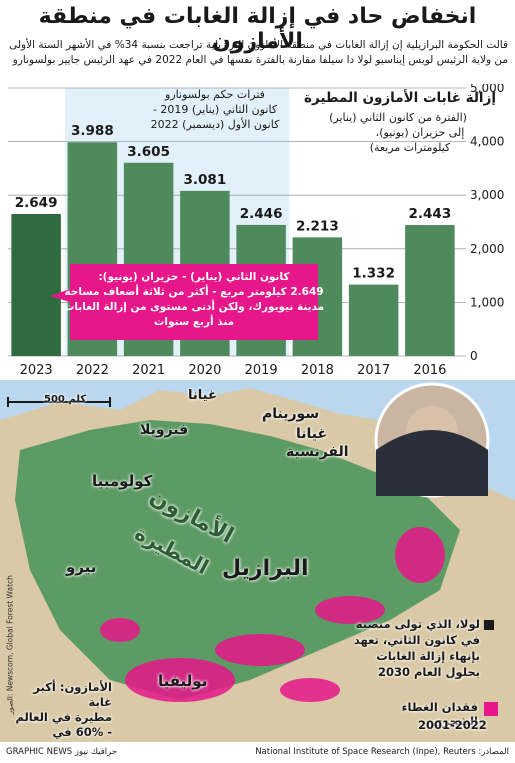 The image size is (515, 763). Describe the element at coordinates (487, 249) in the screenshot. I see `y-tick-label: 2,000` at that location.